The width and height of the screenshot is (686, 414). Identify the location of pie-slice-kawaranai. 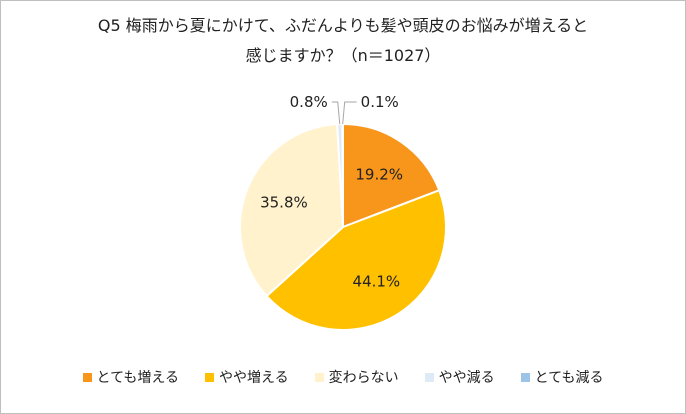
(292, 210).